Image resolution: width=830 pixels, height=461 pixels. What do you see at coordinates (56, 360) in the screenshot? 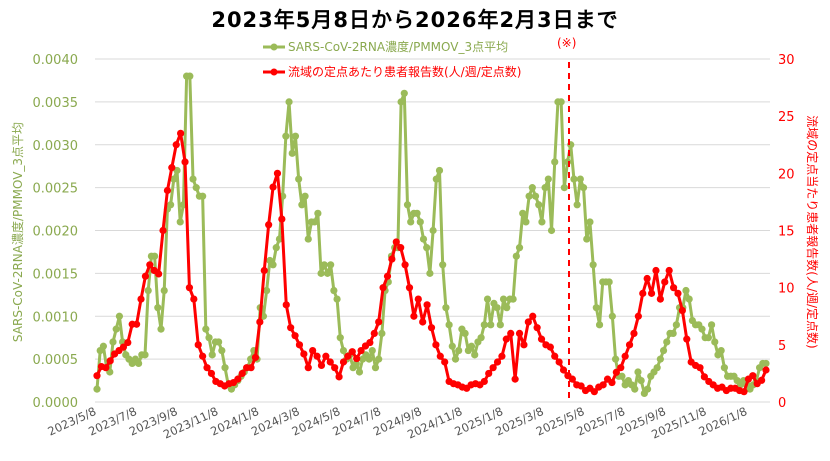
I see `left-tick-label: 0.0005` at bounding box center [56, 360].